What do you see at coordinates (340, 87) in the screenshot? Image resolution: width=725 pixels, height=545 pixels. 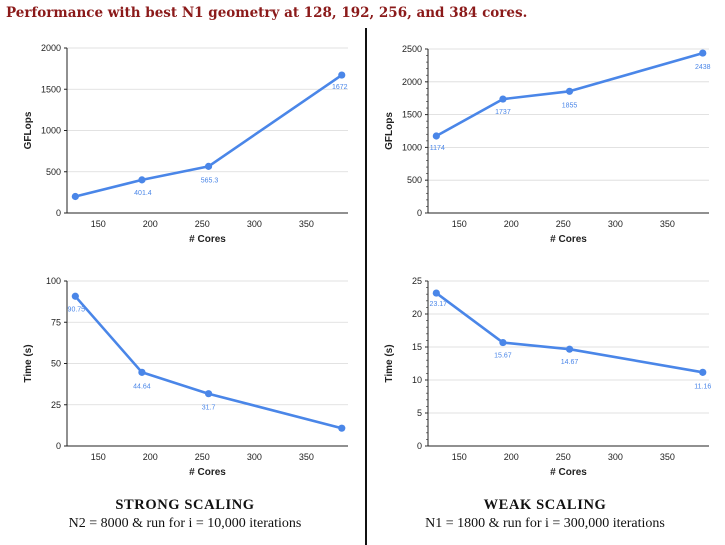 I see `data-label: 1672` at bounding box center [340, 87].